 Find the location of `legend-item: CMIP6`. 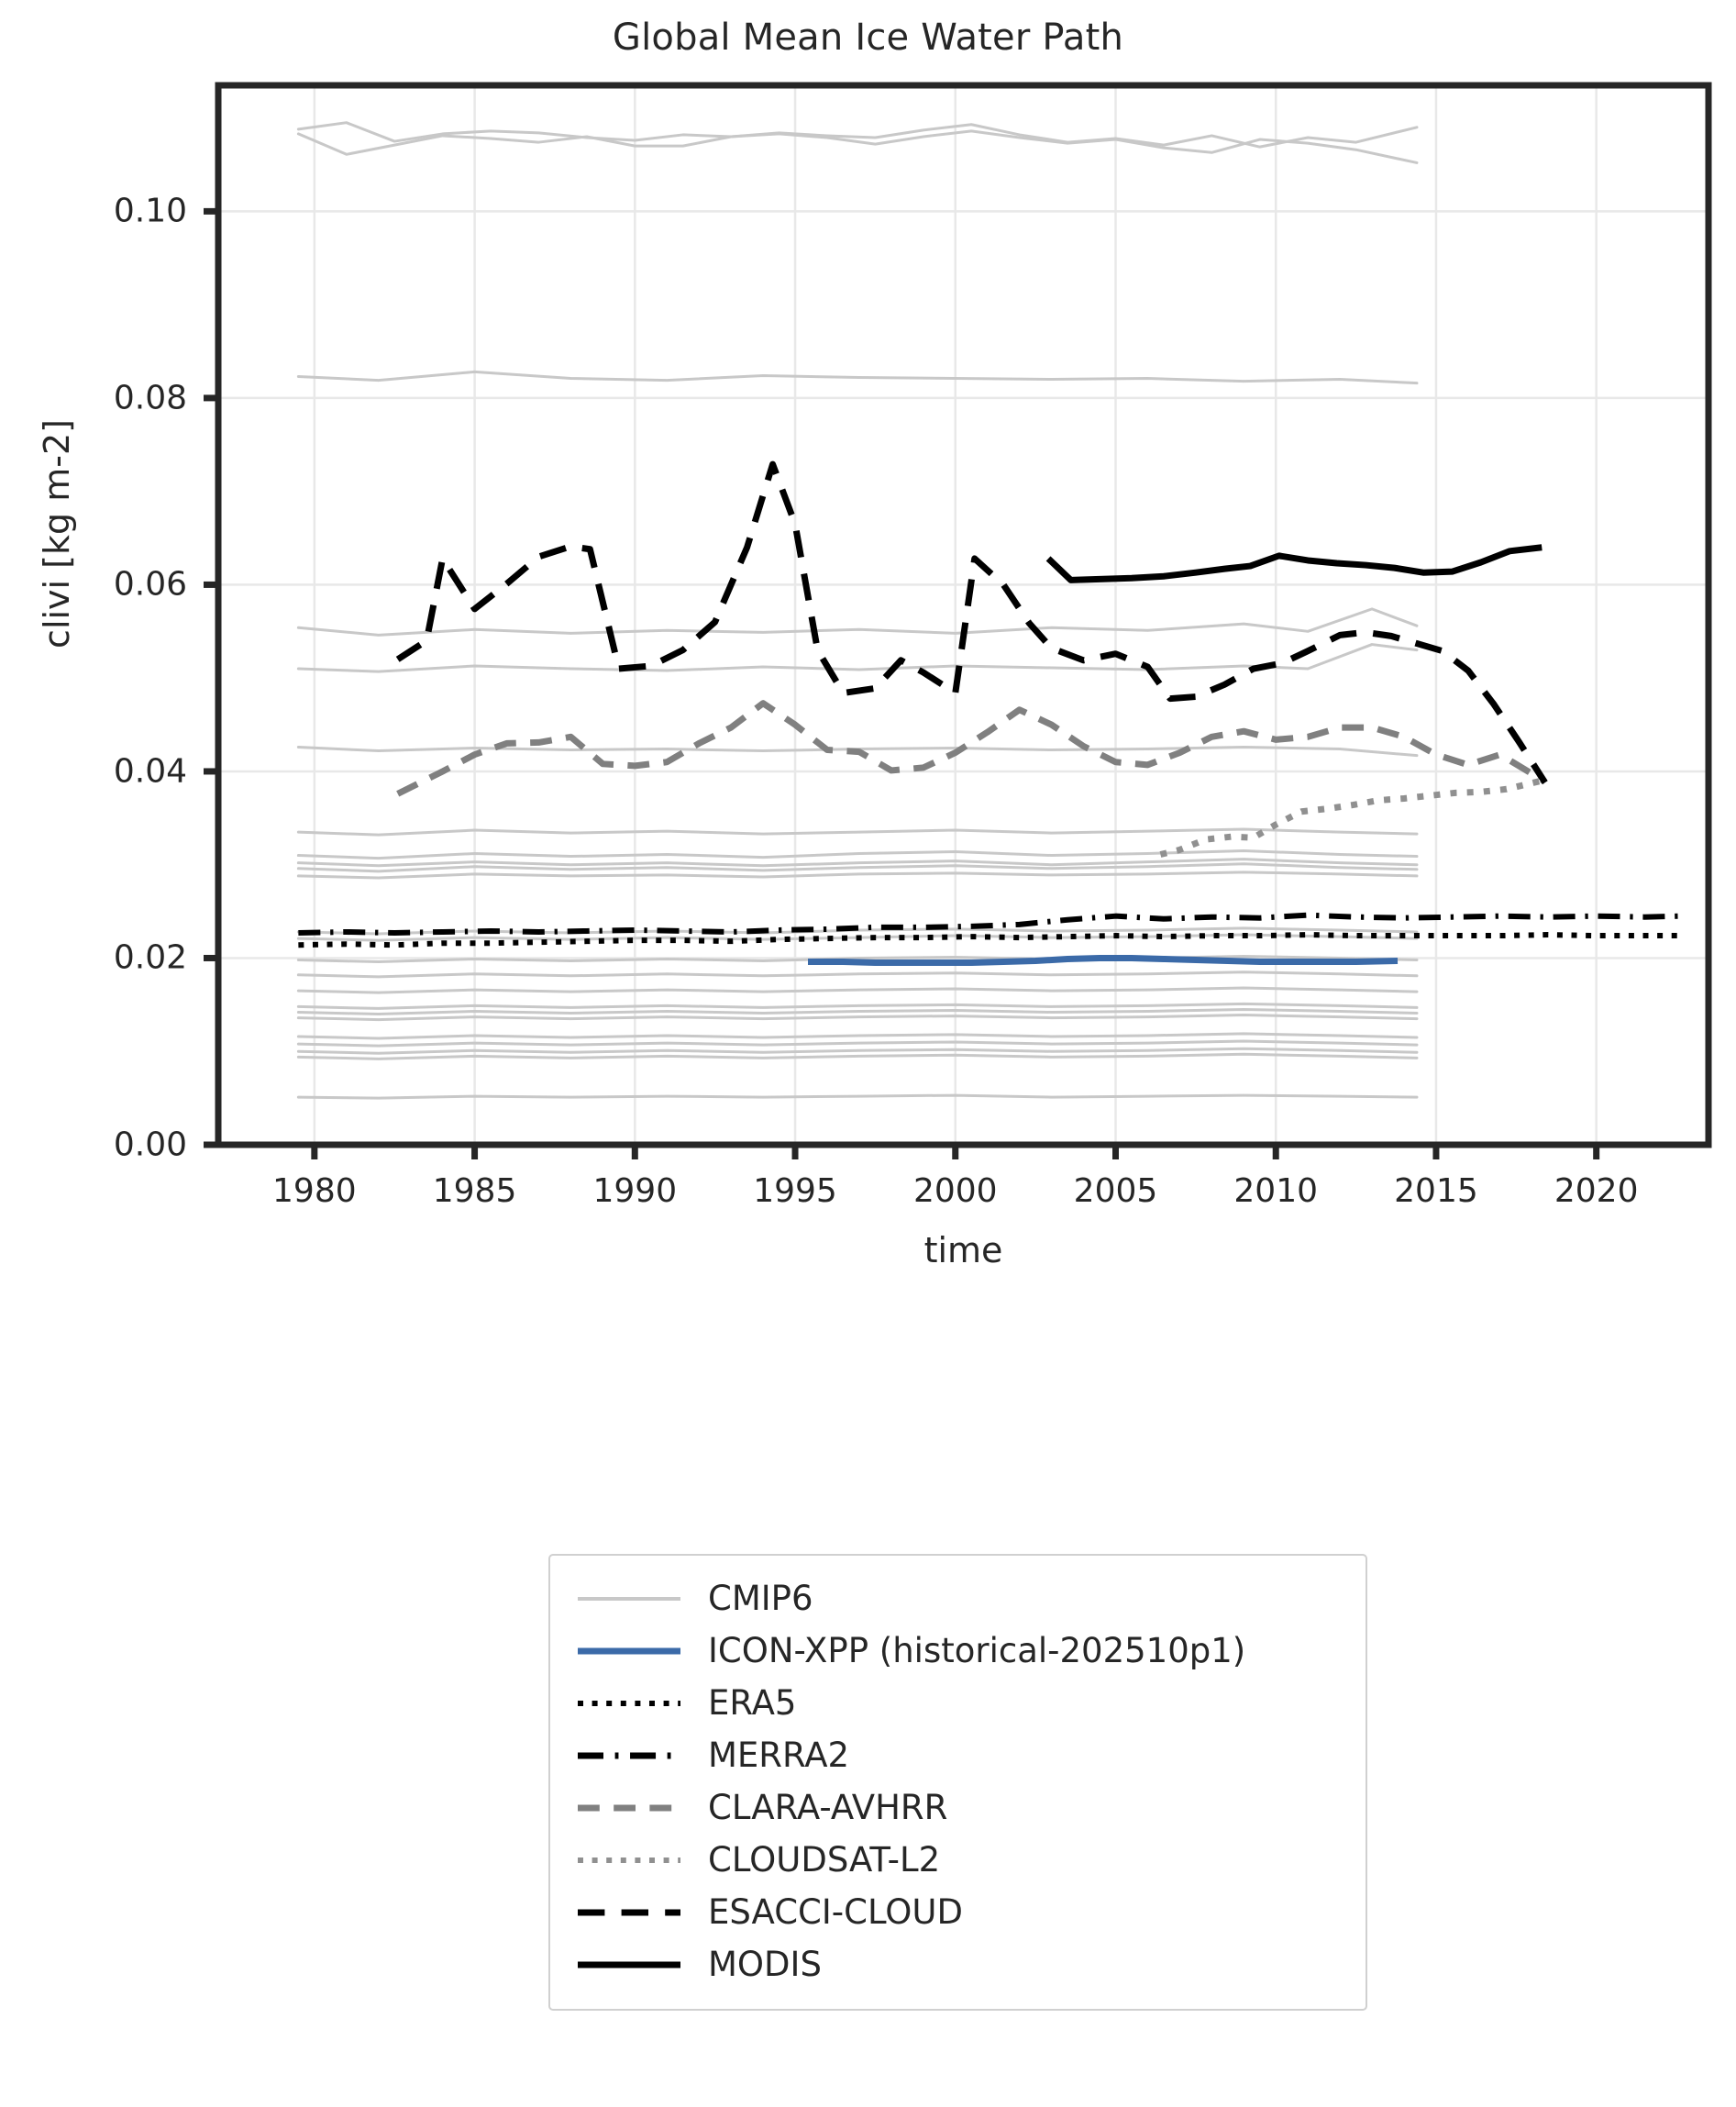

legend-item: CMIP6 is located at coordinates (958, 1598).